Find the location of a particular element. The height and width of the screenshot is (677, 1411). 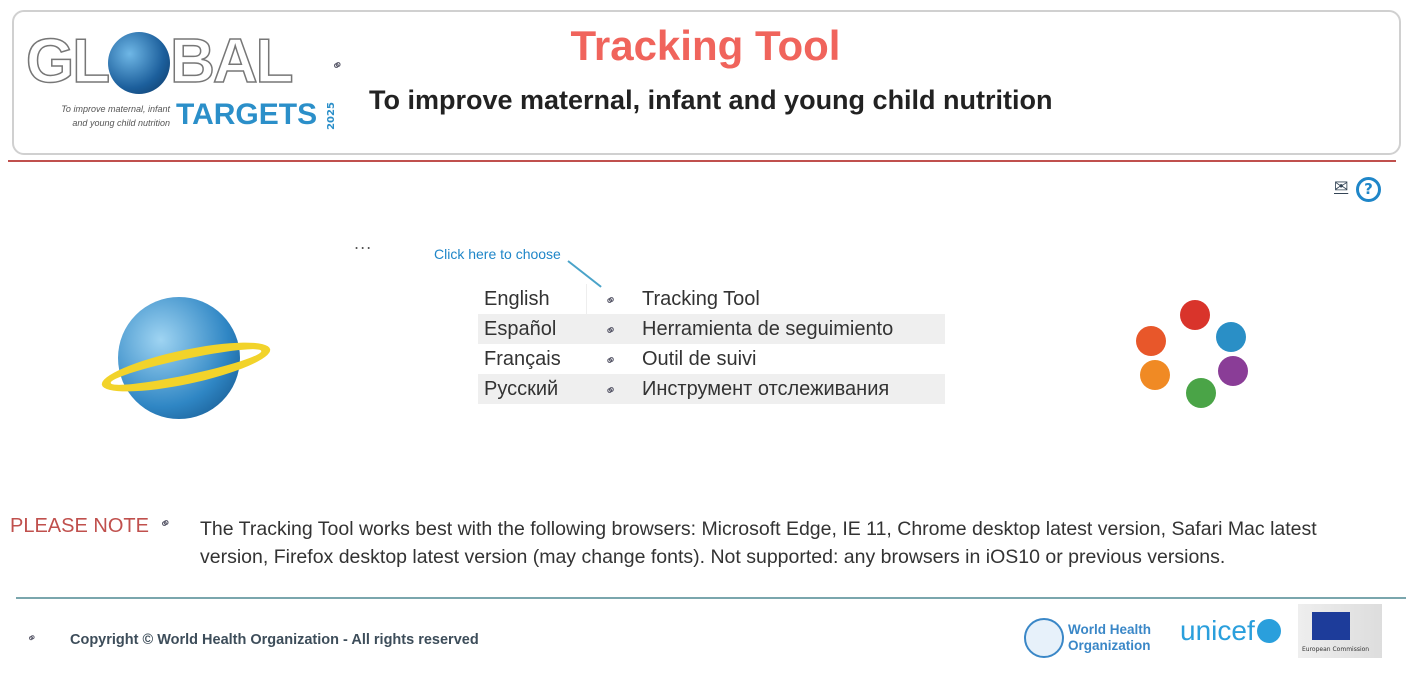

european-commission-logo: European Commission is located at coordinates (1340, 631).